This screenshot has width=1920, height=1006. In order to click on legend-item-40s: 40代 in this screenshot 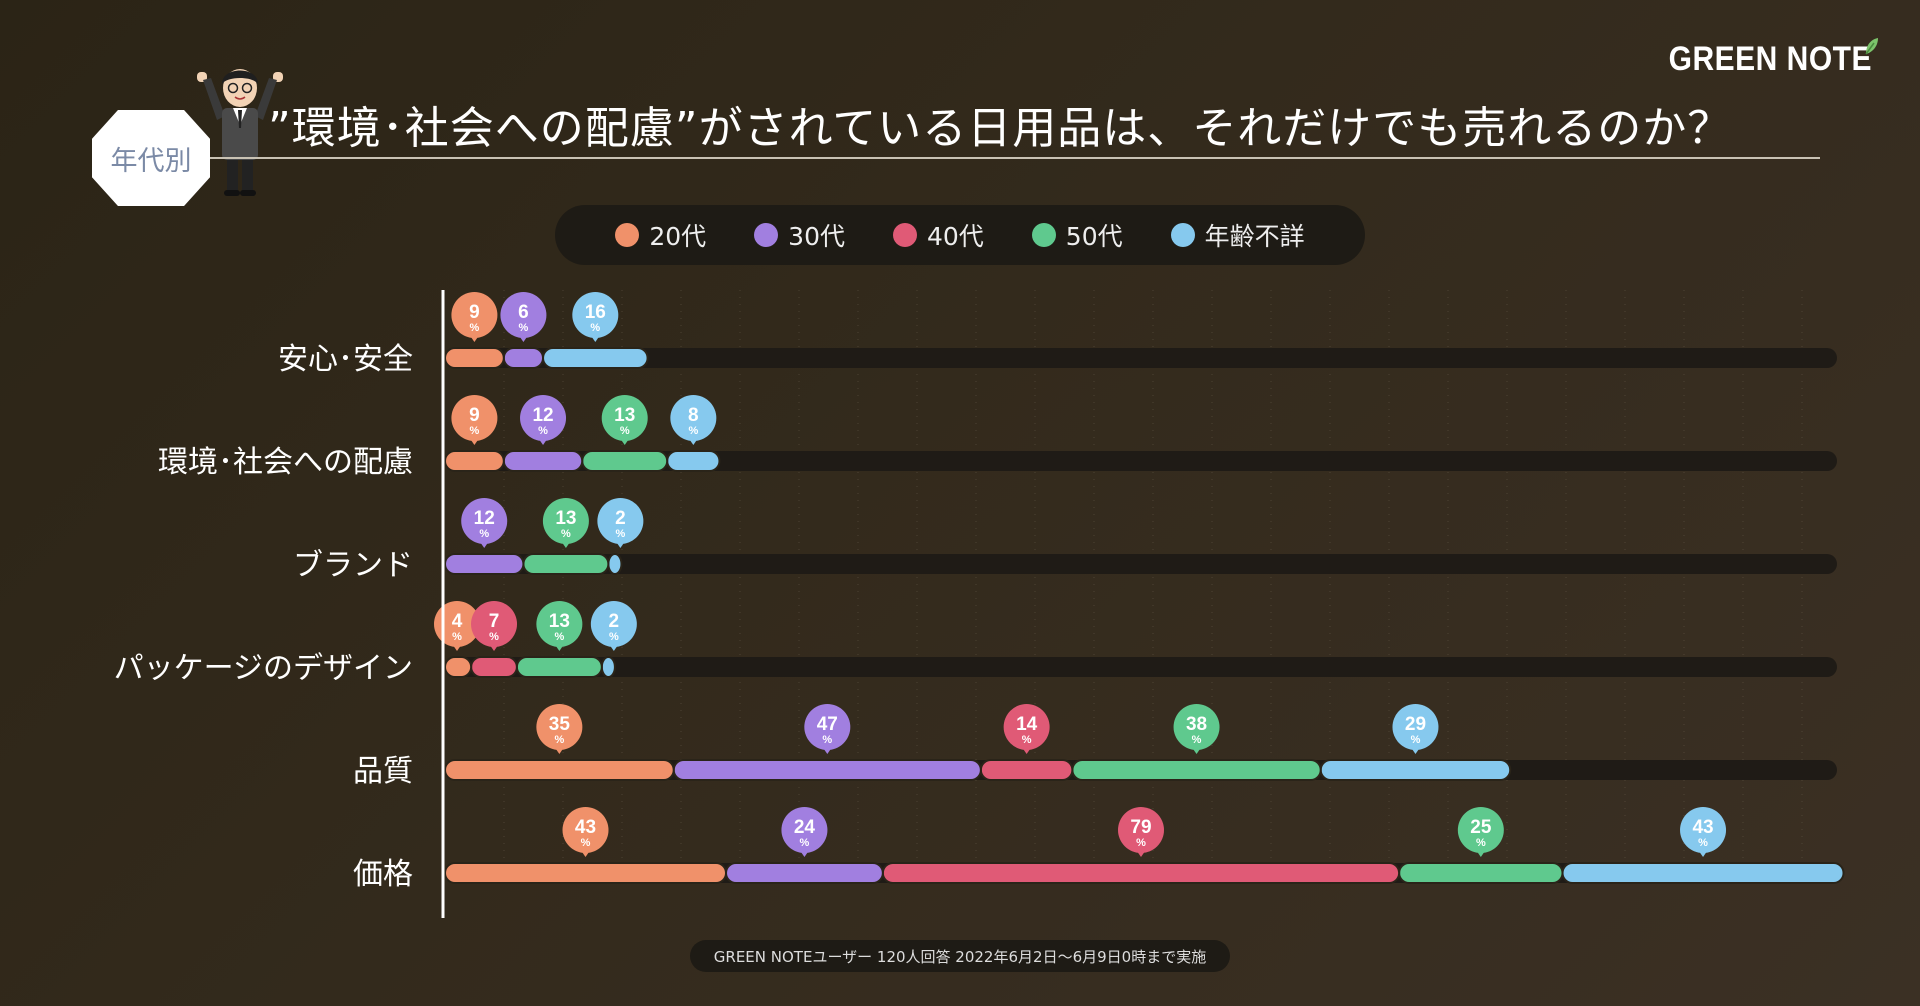, I will do `click(938, 235)`.